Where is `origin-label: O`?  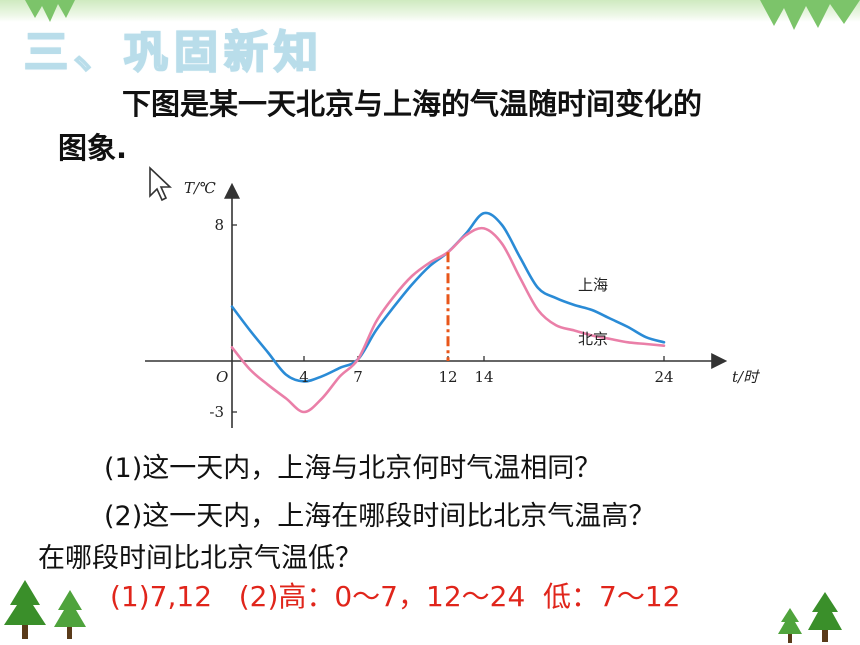
origin-label: O is located at coordinates (222, 377).